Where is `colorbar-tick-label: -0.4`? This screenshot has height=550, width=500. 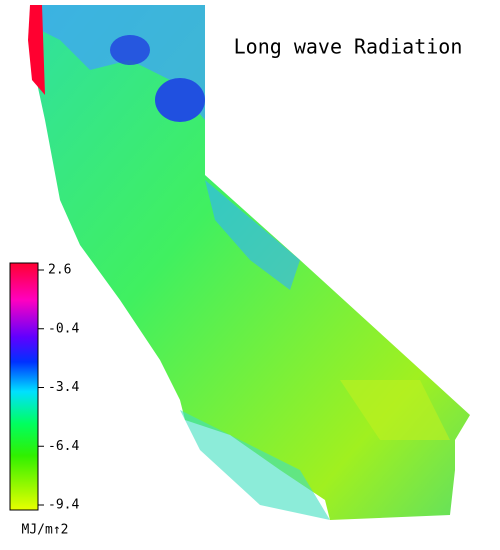
colorbar-tick-label: -0.4 is located at coordinates (63, 328).